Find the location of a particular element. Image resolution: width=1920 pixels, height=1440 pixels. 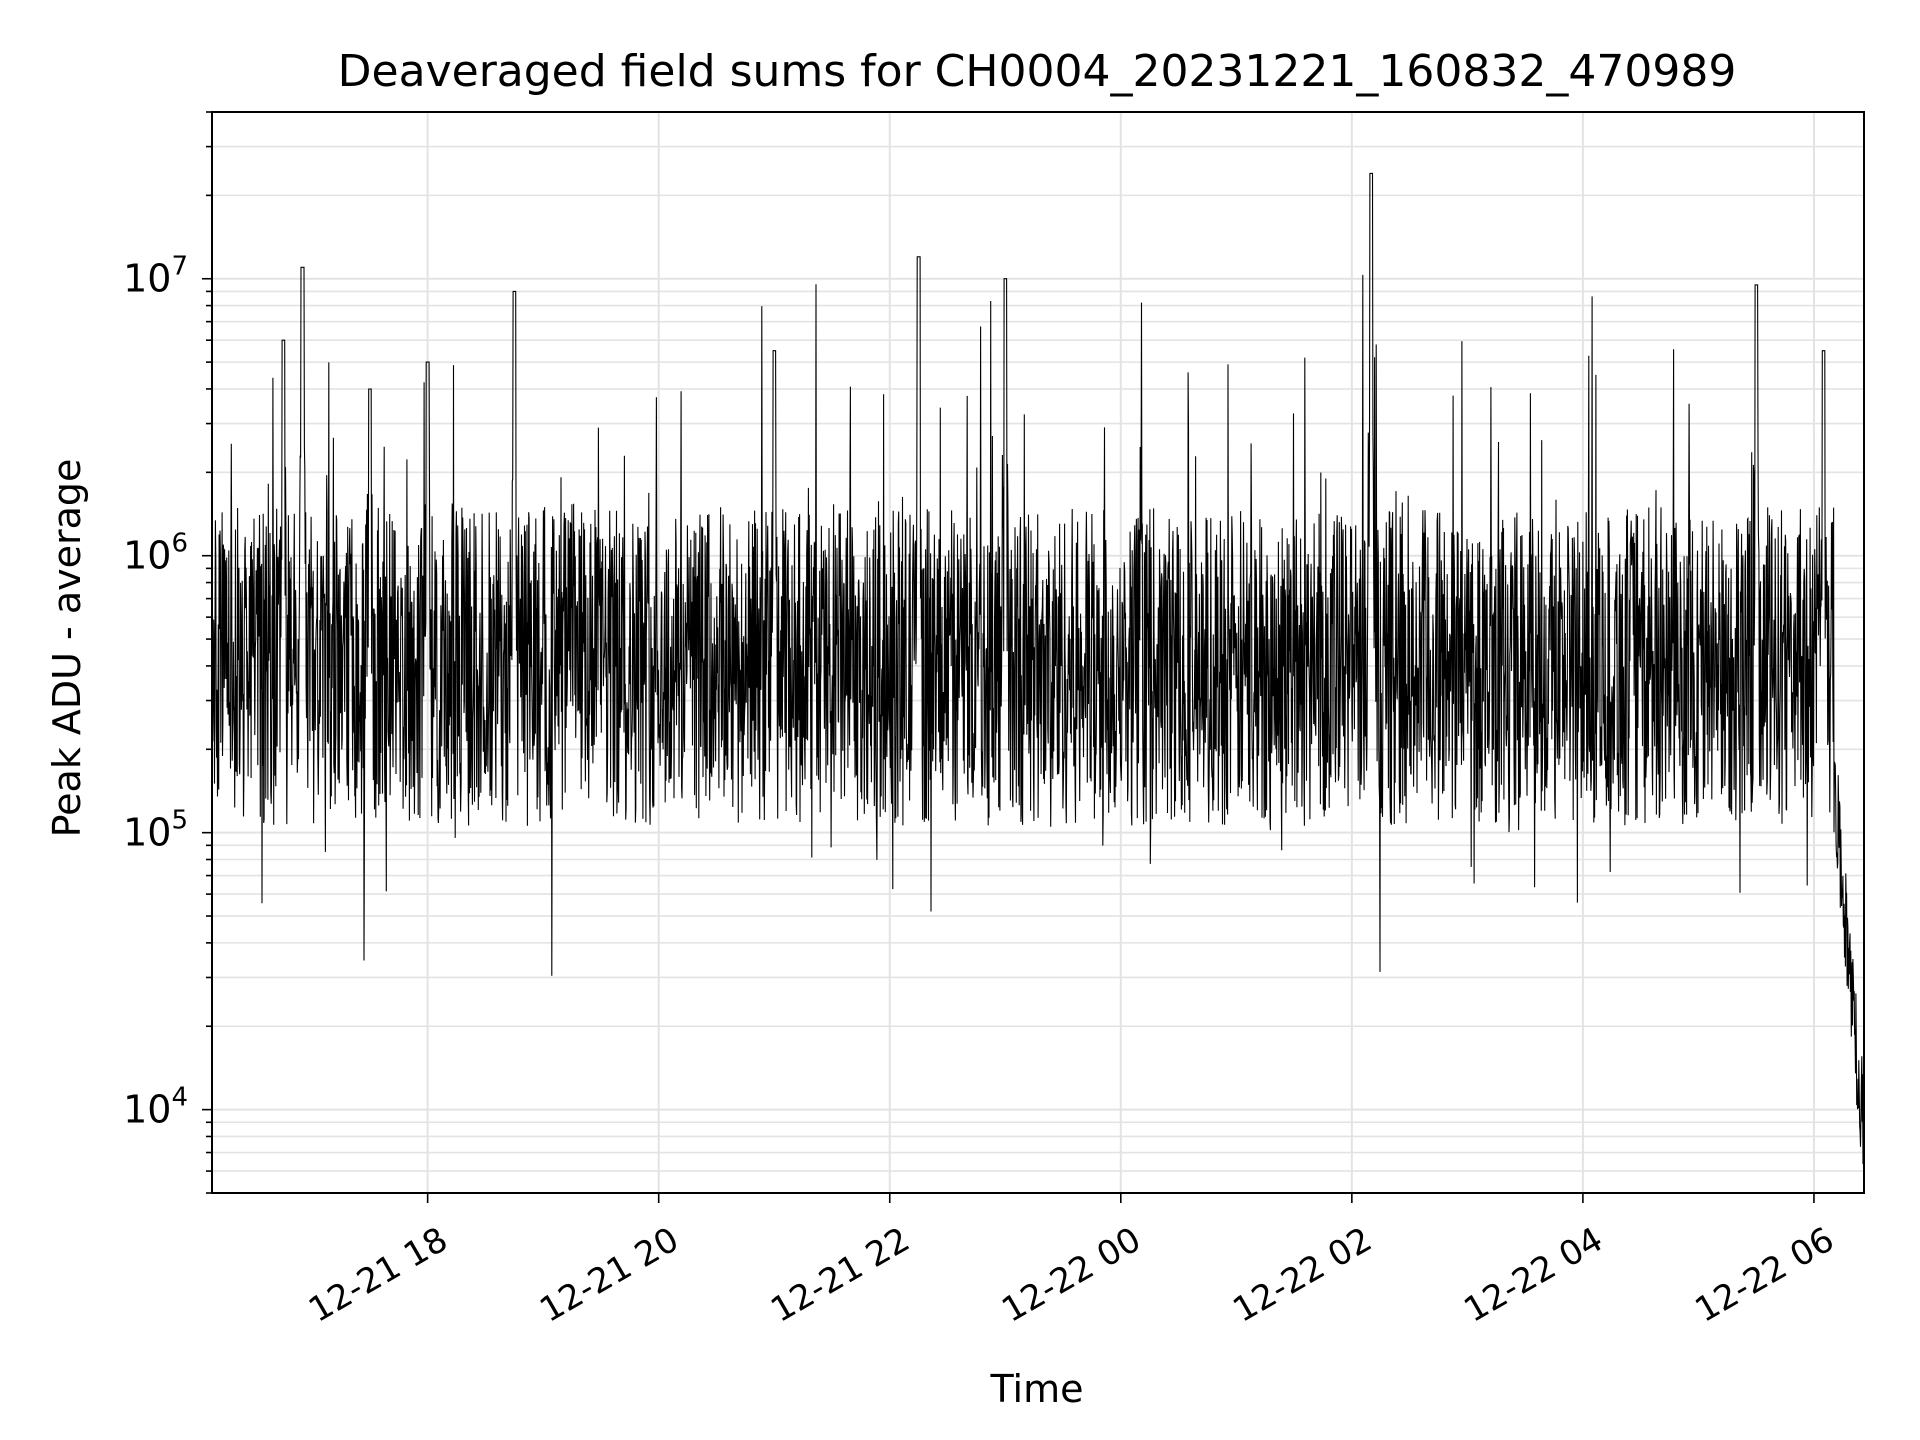

y-tick-label: 106 is located at coordinates (155, 553).